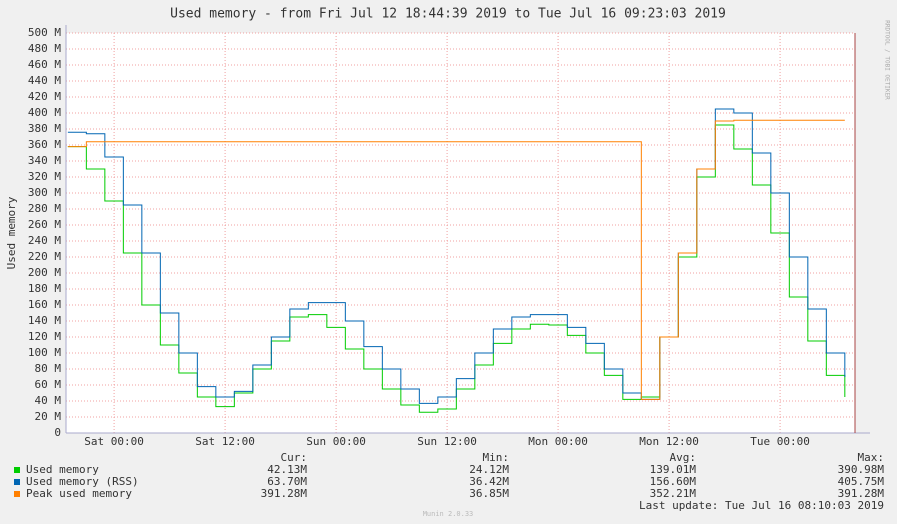 This screenshot has width=897, height=524. I want to click on y-tick-label: 20 M, so click(48, 416).